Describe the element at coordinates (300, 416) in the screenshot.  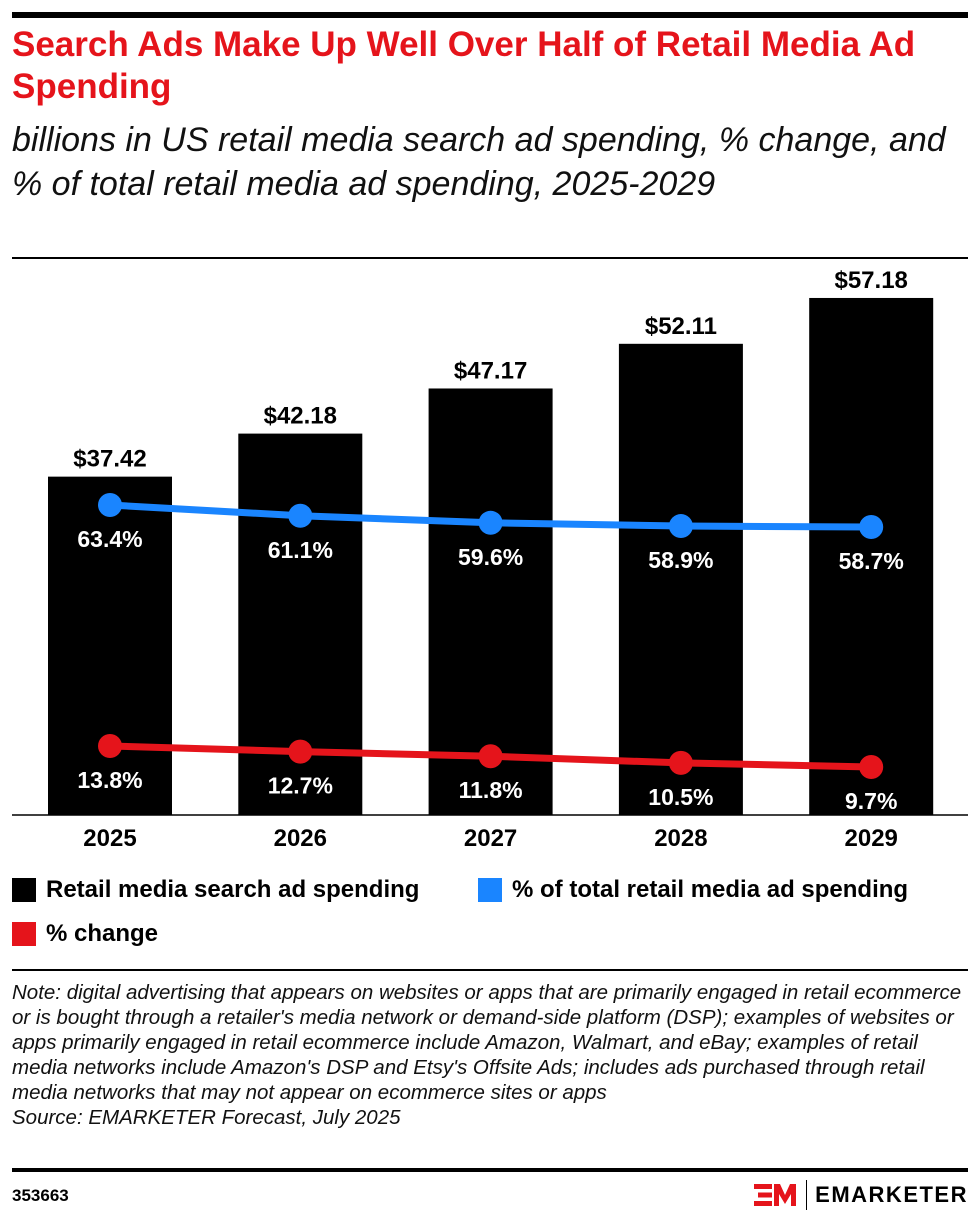
I see `bar-value-label: $42.18` at that location.